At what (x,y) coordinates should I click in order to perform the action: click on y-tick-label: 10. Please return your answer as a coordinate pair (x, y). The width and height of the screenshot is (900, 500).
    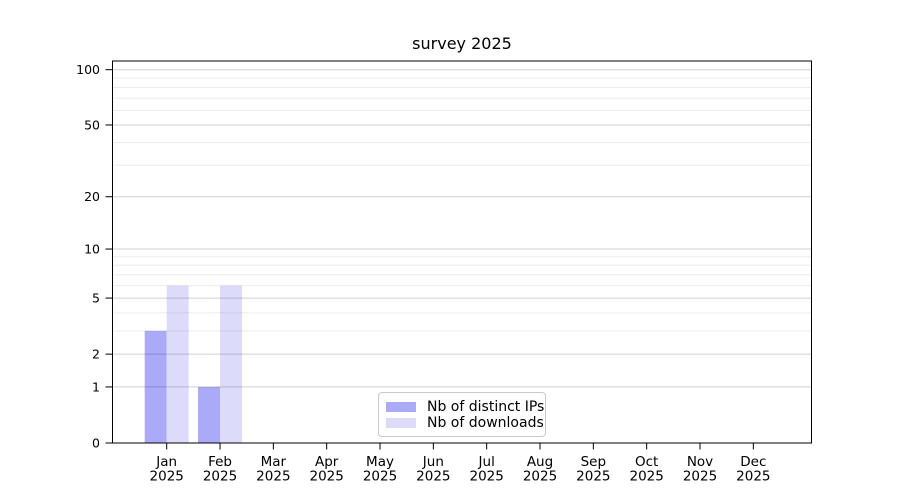
    Looking at the image, I should click on (92, 249).